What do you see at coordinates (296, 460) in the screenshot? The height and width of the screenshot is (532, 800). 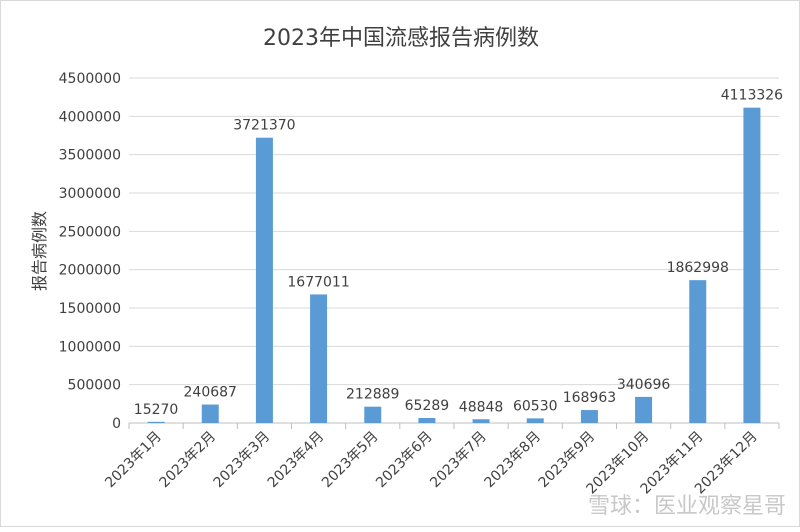 I see `x-tick-label: 2023年4月` at bounding box center [296, 460].